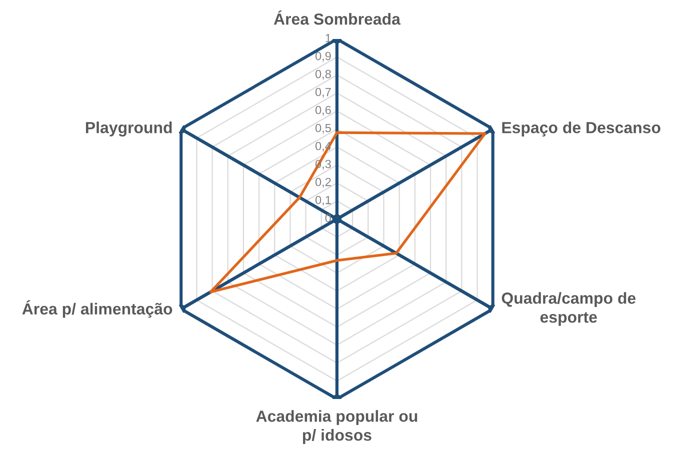 The height and width of the screenshot is (459, 674). What do you see at coordinates (323, 75) in the screenshot?
I see `y-tick-label: 0,8` at bounding box center [323, 75].